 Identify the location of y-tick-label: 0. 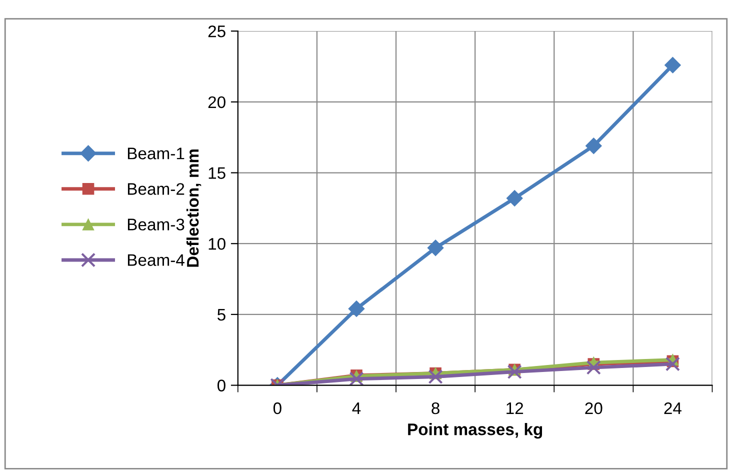
(221, 386).